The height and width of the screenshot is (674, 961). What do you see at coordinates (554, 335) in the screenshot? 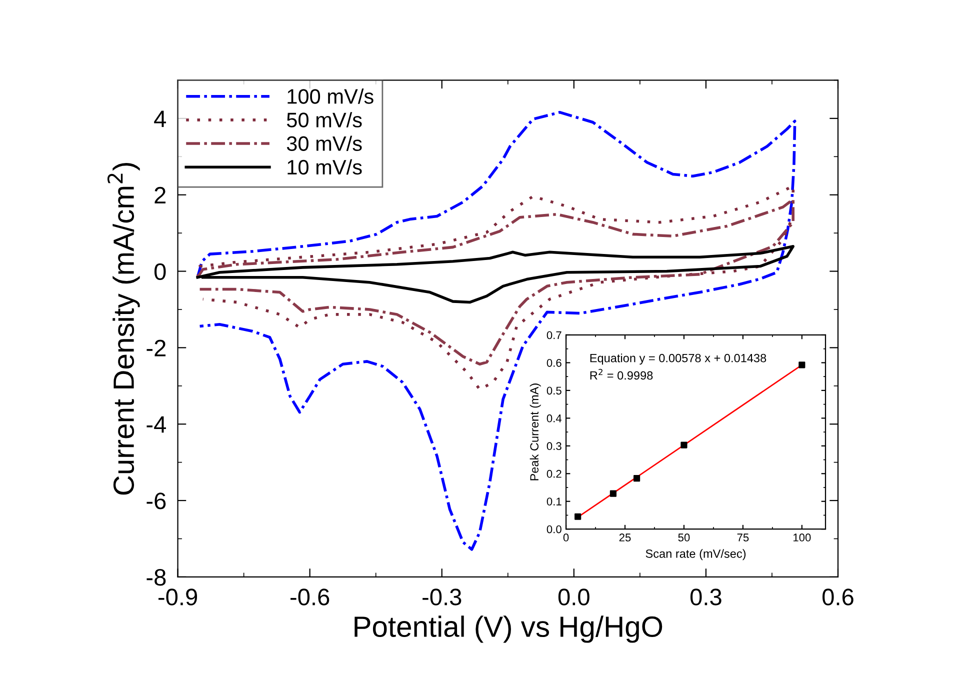
I see `y-tick-label: 0.7` at bounding box center [554, 335].